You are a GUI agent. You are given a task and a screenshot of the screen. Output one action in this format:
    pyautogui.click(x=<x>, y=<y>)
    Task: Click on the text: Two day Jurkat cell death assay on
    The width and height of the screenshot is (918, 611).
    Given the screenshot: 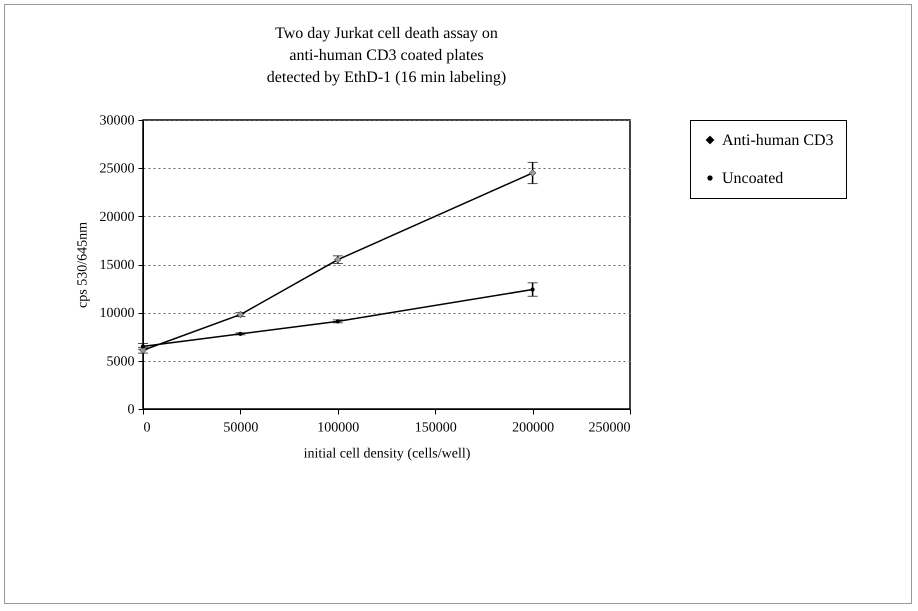 What is the action you would take?
    pyautogui.click(x=386, y=33)
    